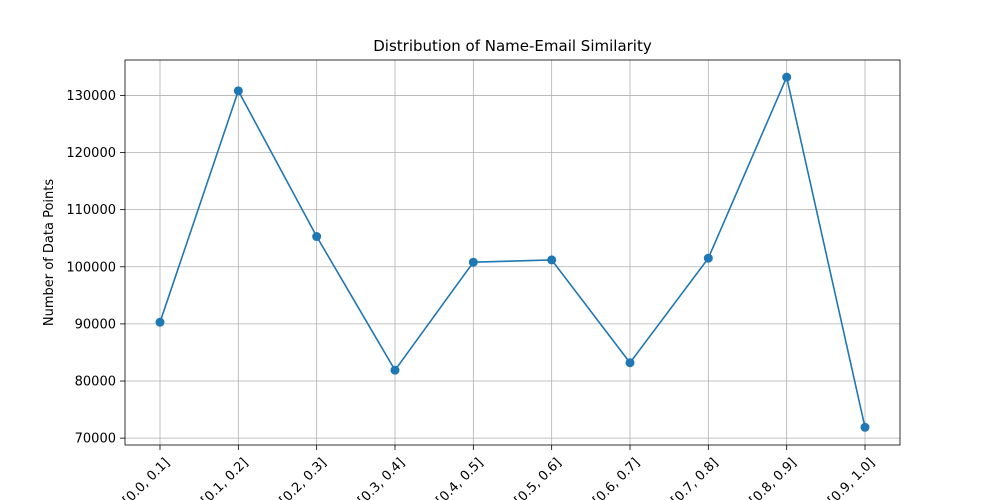  Describe the element at coordinates (773, 477) in the screenshot. I see `x-tick-label: [0.8, 0.9]` at that location.